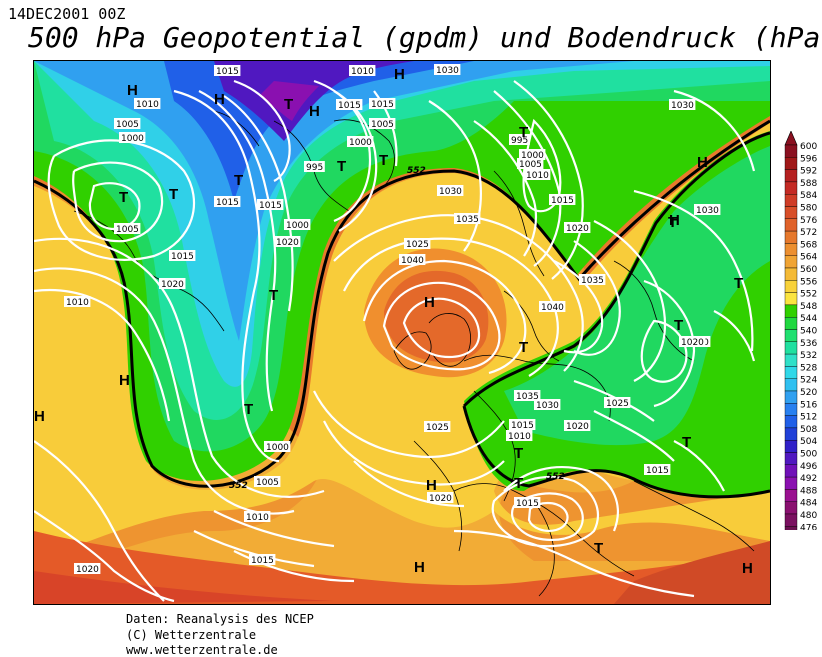 The image size is (822, 657). What do you see at coordinates (808, 455) in the screenshot?
I see `legend-label: 500` at bounding box center [808, 455].